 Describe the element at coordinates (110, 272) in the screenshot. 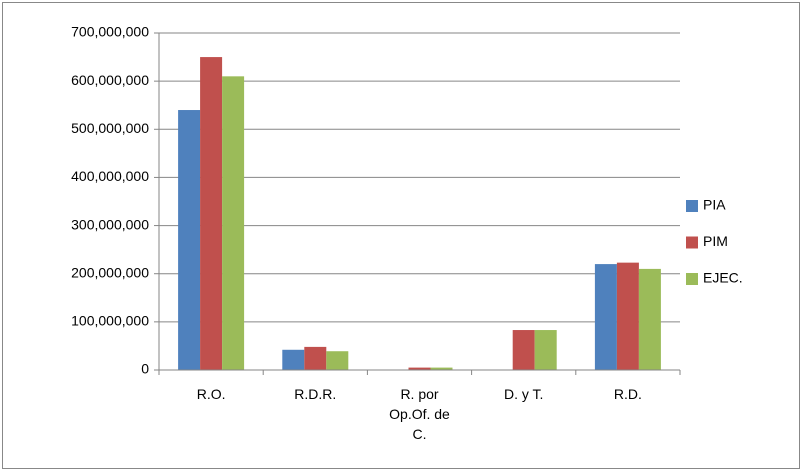

I see `y-tick-label: 200,000,000` at that location.